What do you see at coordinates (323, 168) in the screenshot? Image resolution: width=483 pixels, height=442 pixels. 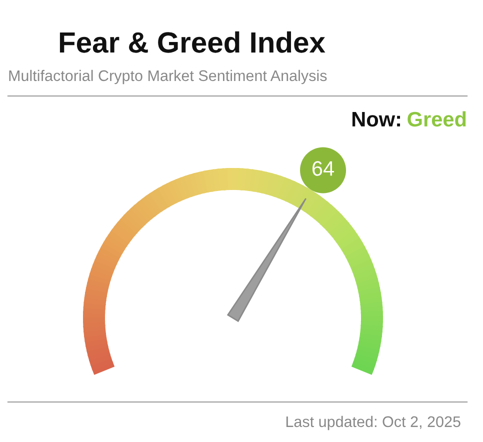 I see `data-label: 64` at bounding box center [323, 168].